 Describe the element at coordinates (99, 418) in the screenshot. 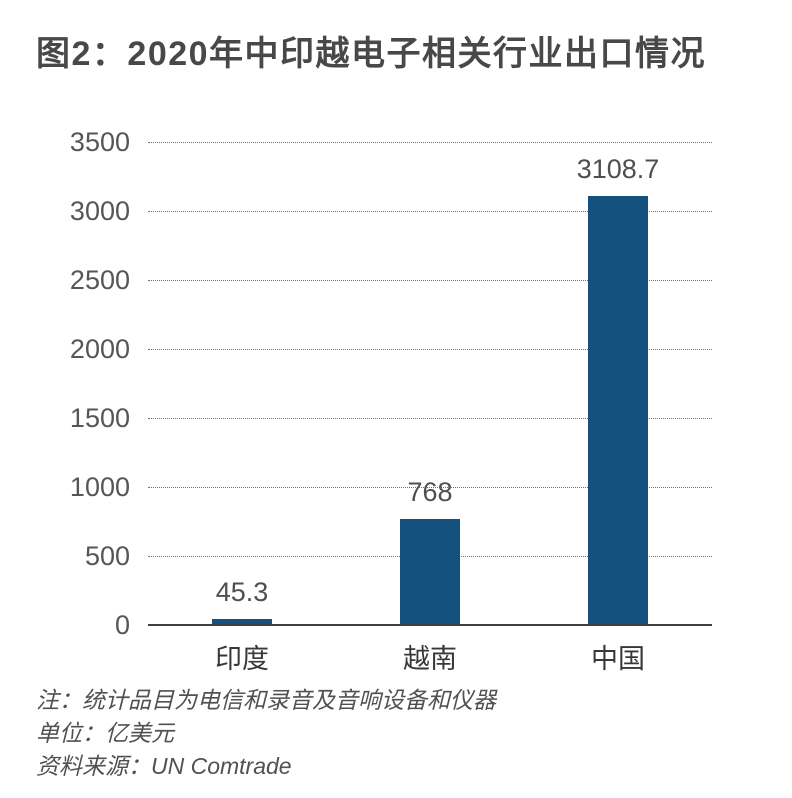

I see `y-axis-label-1500: 1500` at that location.